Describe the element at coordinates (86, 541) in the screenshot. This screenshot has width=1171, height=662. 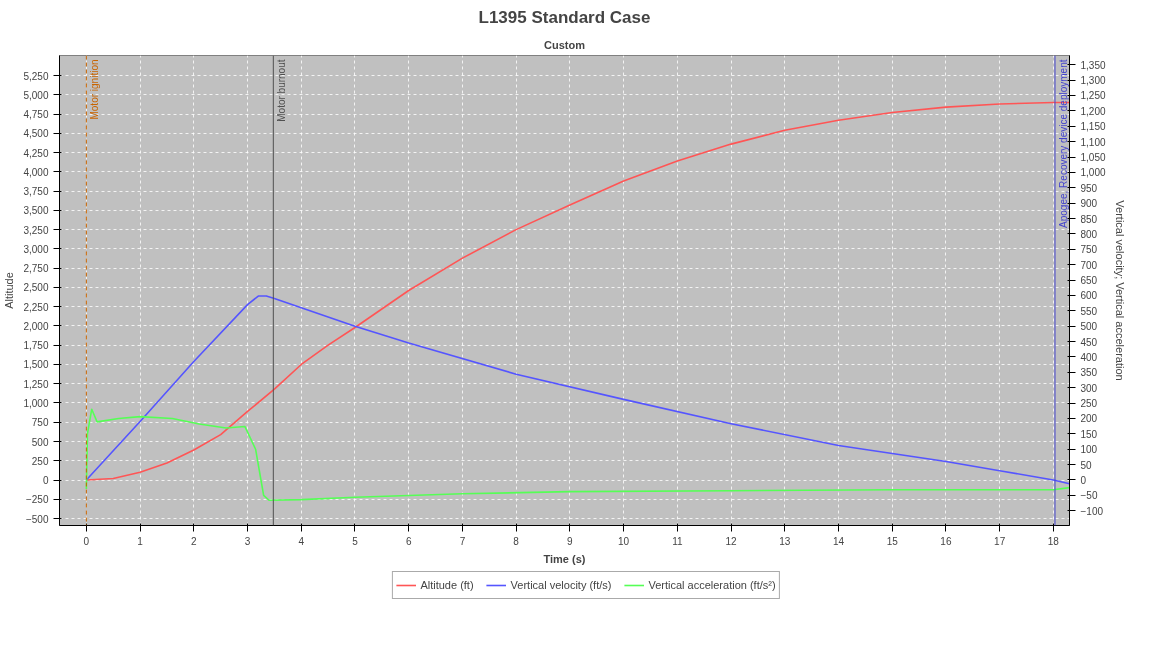
I see `x-tick-label: 0` at that location.